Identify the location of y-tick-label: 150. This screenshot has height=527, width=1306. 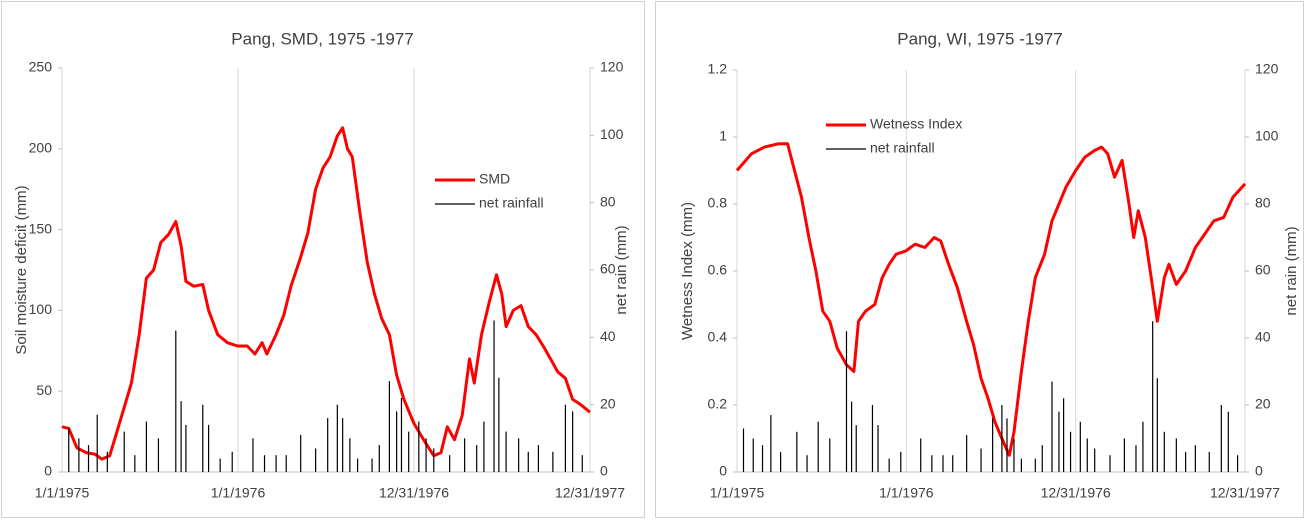
(41, 228).